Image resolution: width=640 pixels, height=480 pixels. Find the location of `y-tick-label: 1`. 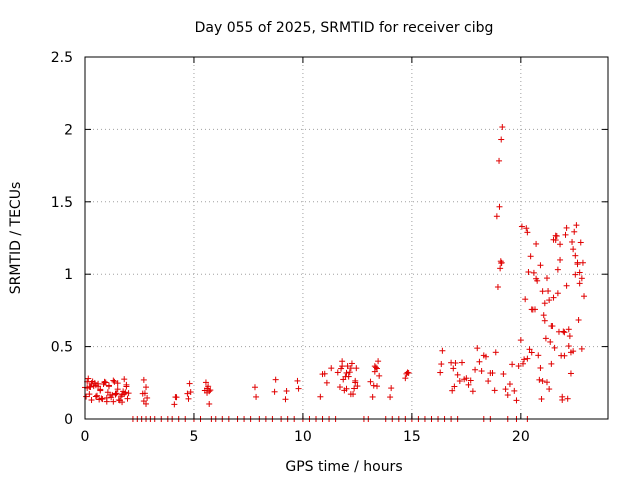

y-tick-label: 1 is located at coordinates (68, 275).